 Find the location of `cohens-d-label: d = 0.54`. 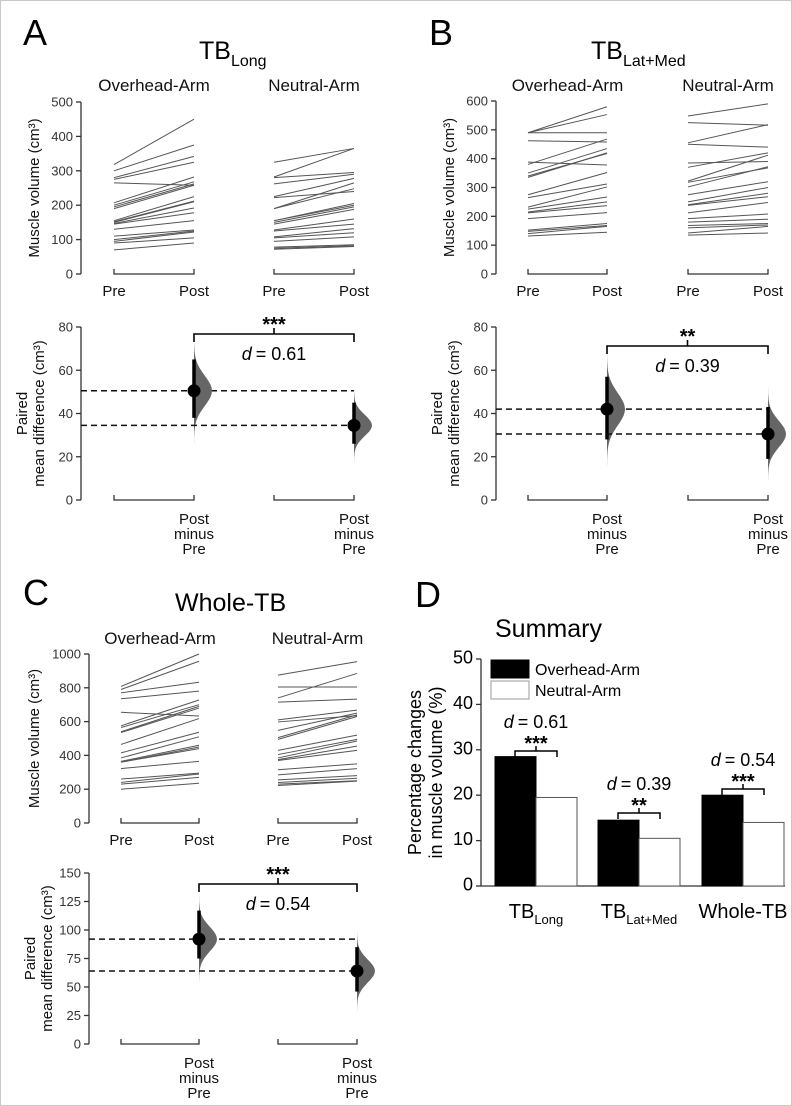

cohens-d-label: d = 0.54 is located at coordinates (743, 760).